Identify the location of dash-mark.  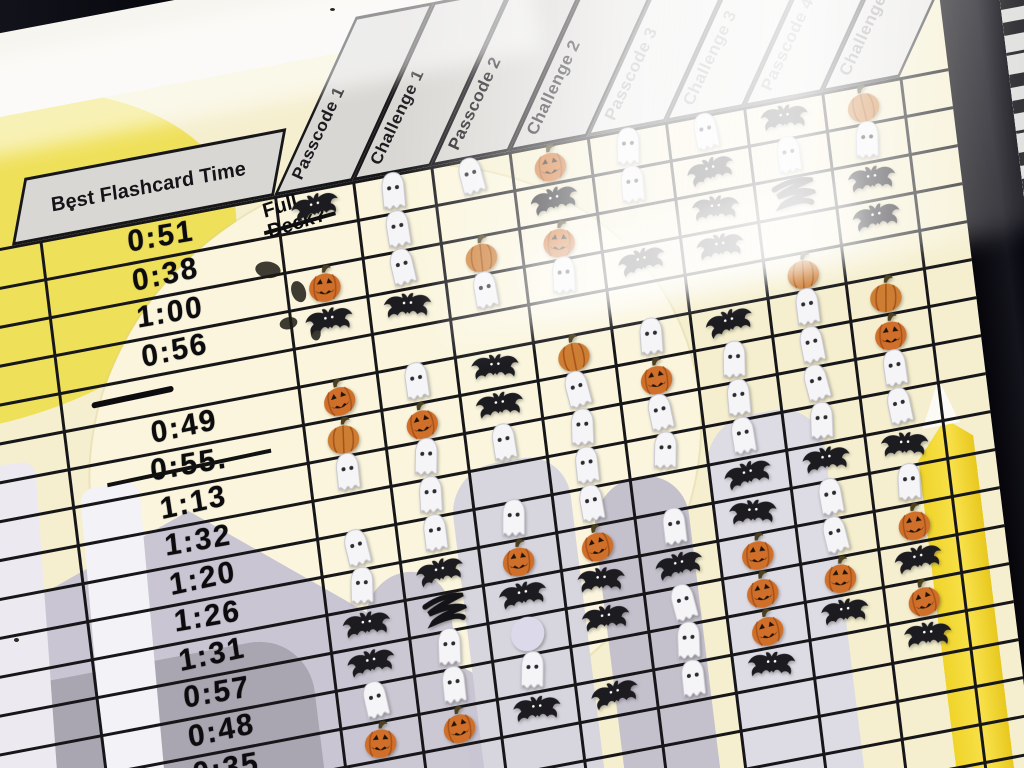
(132, 397).